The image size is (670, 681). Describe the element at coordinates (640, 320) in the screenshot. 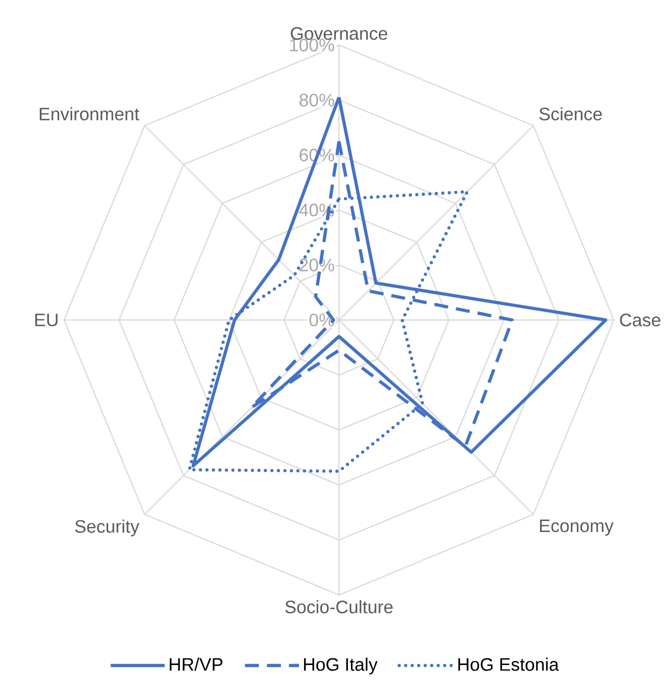

I see `spoke-label: Case` at that location.